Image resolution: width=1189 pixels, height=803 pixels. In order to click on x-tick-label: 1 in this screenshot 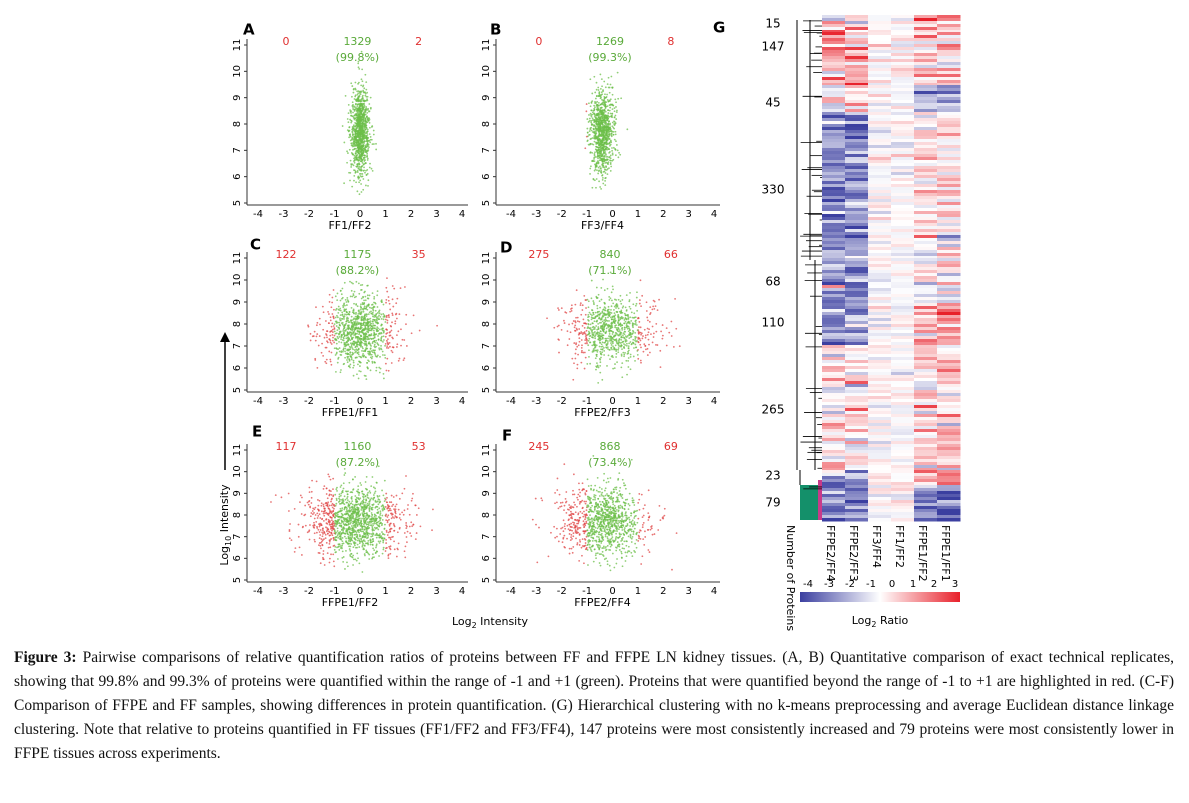, I will do `click(385, 591)`.